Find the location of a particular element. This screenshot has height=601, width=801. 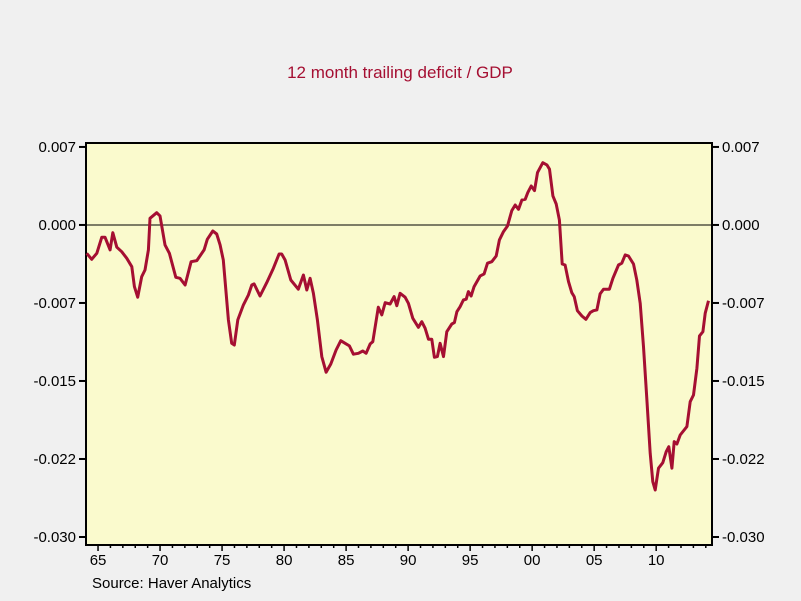

y-tick-label-right: -0.007 is located at coordinates (743, 303).